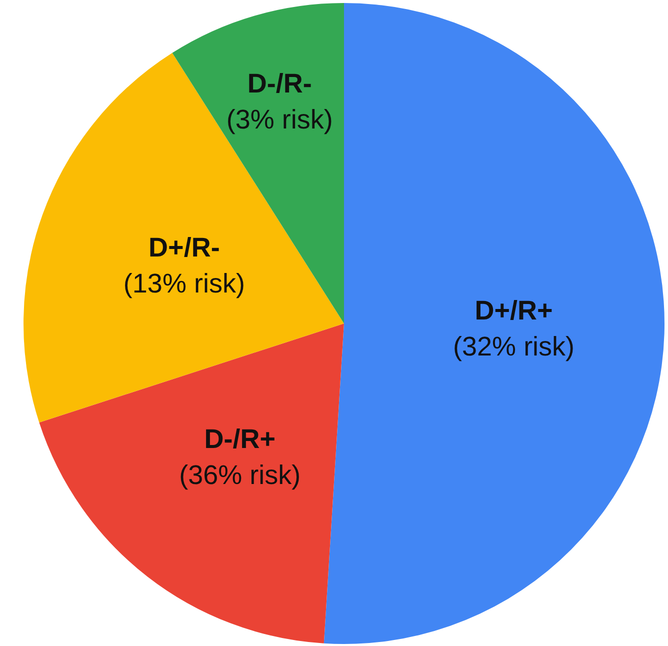 Image resolution: width=668 pixels, height=646 pixels. What do you see at coordinates (514, 346) in the screenshot?
I see `text: (32% risk)` at bounding box center [514, 346].